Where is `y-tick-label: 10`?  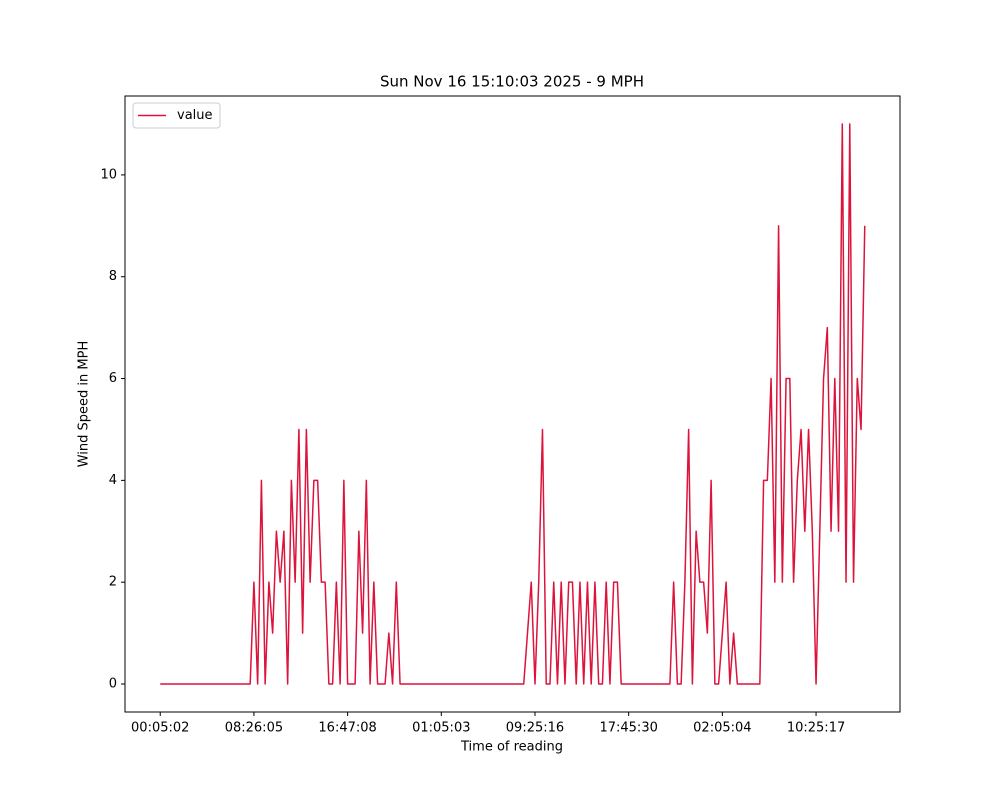
y-tick-label: 10 is located at coordinates (108, 174).